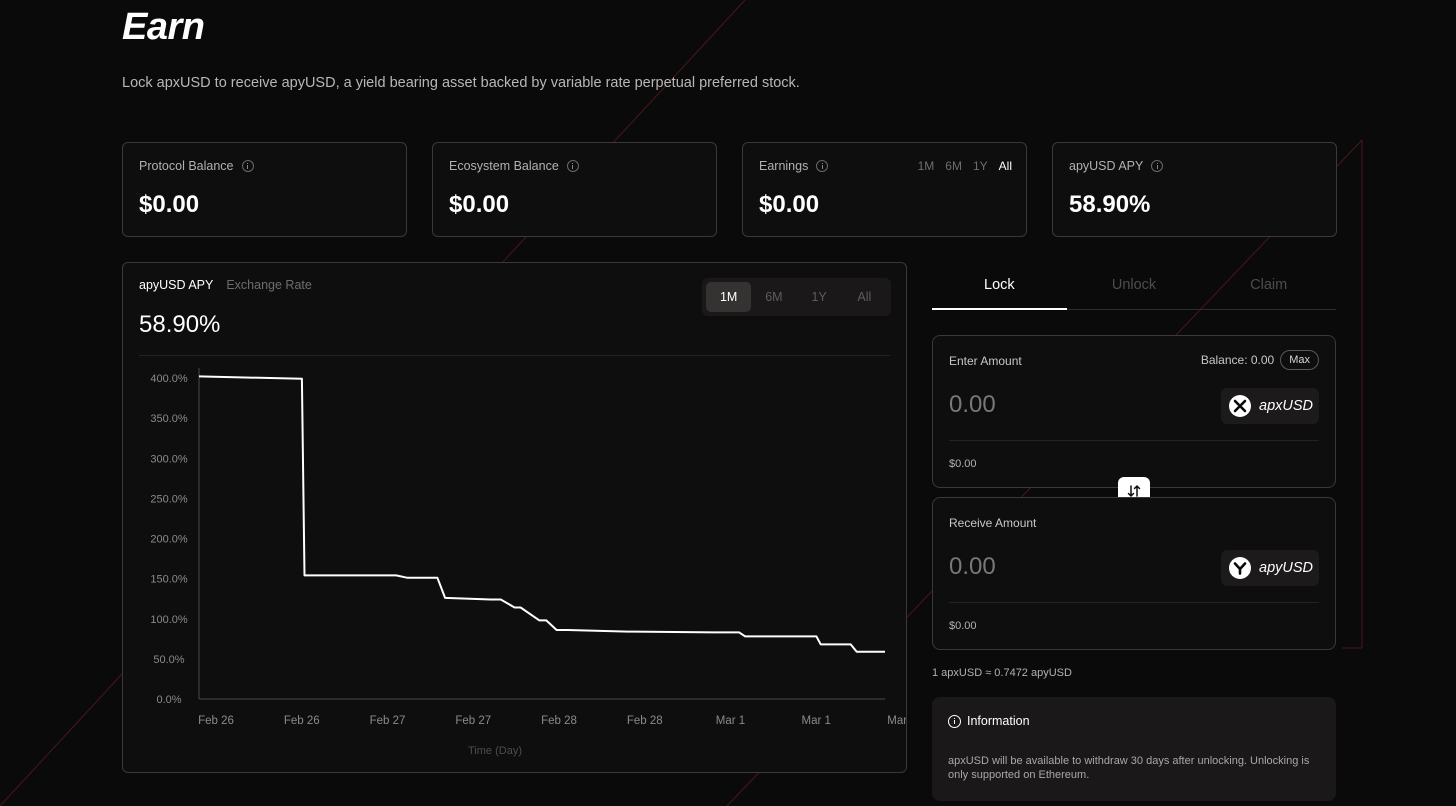 Image resolution: width=1456 pixels, height=806 pixels. I want to click on stat-label: Ecosystem Balance, so click(504, 166).